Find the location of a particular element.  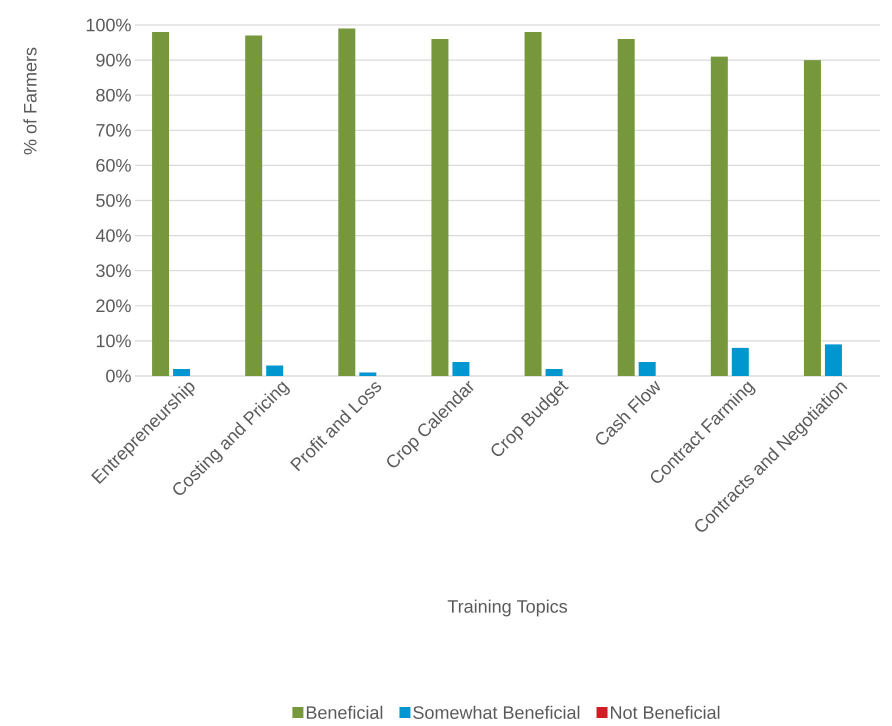

y-tick-label: 20% is located at coordinates (113, 305).